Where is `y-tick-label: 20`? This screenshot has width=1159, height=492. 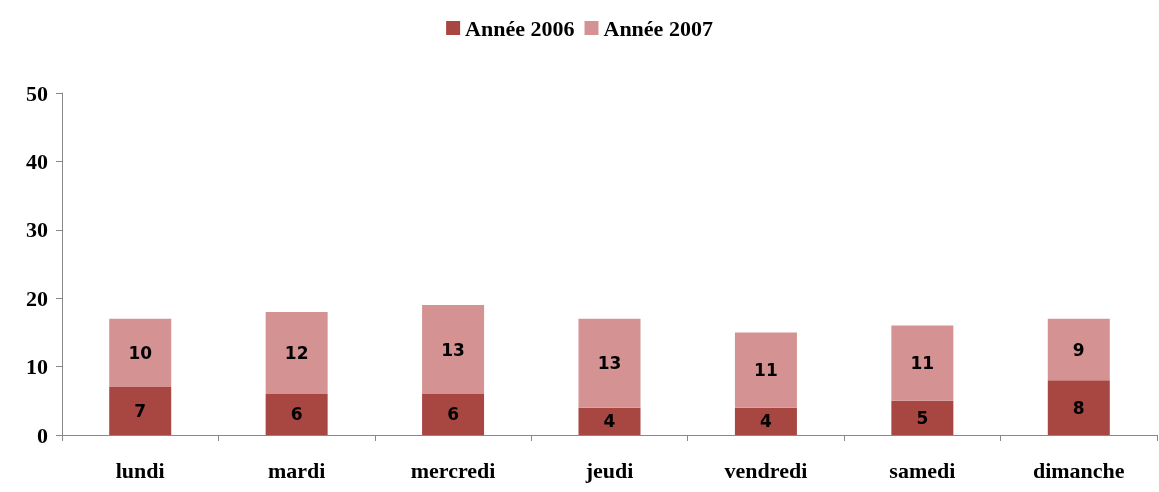 y-tick-label: 20 is located at coordinates (37, 298).